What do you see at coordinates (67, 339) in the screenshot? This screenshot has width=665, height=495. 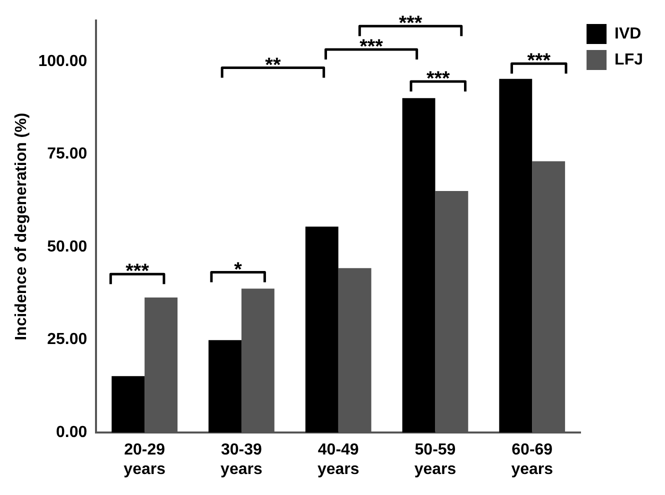 I see `y-tick-label: 25.00` at bounding box center [67, 339].